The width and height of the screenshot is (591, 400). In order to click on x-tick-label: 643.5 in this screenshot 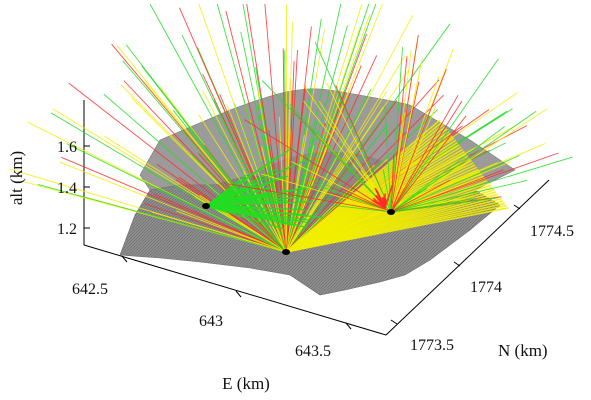, I will do `click(313, 351)`.